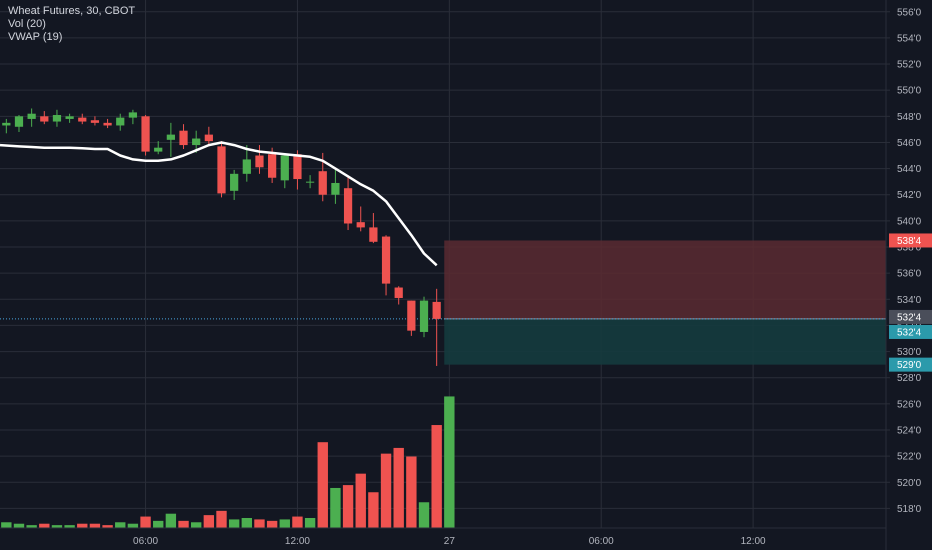 The height and width of the screenshot is (550, 932). Describe the element at coordinates (909, 38) in the screenshot. I see `price-axis-label: 554'0` at that location.